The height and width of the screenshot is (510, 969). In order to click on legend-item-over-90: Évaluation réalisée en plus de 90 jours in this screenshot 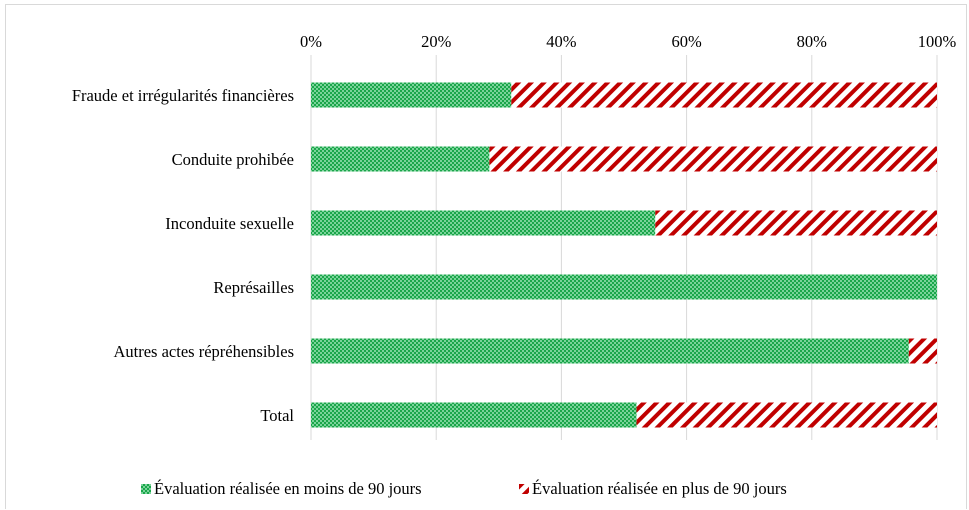, I will do `click(653, 489)`.